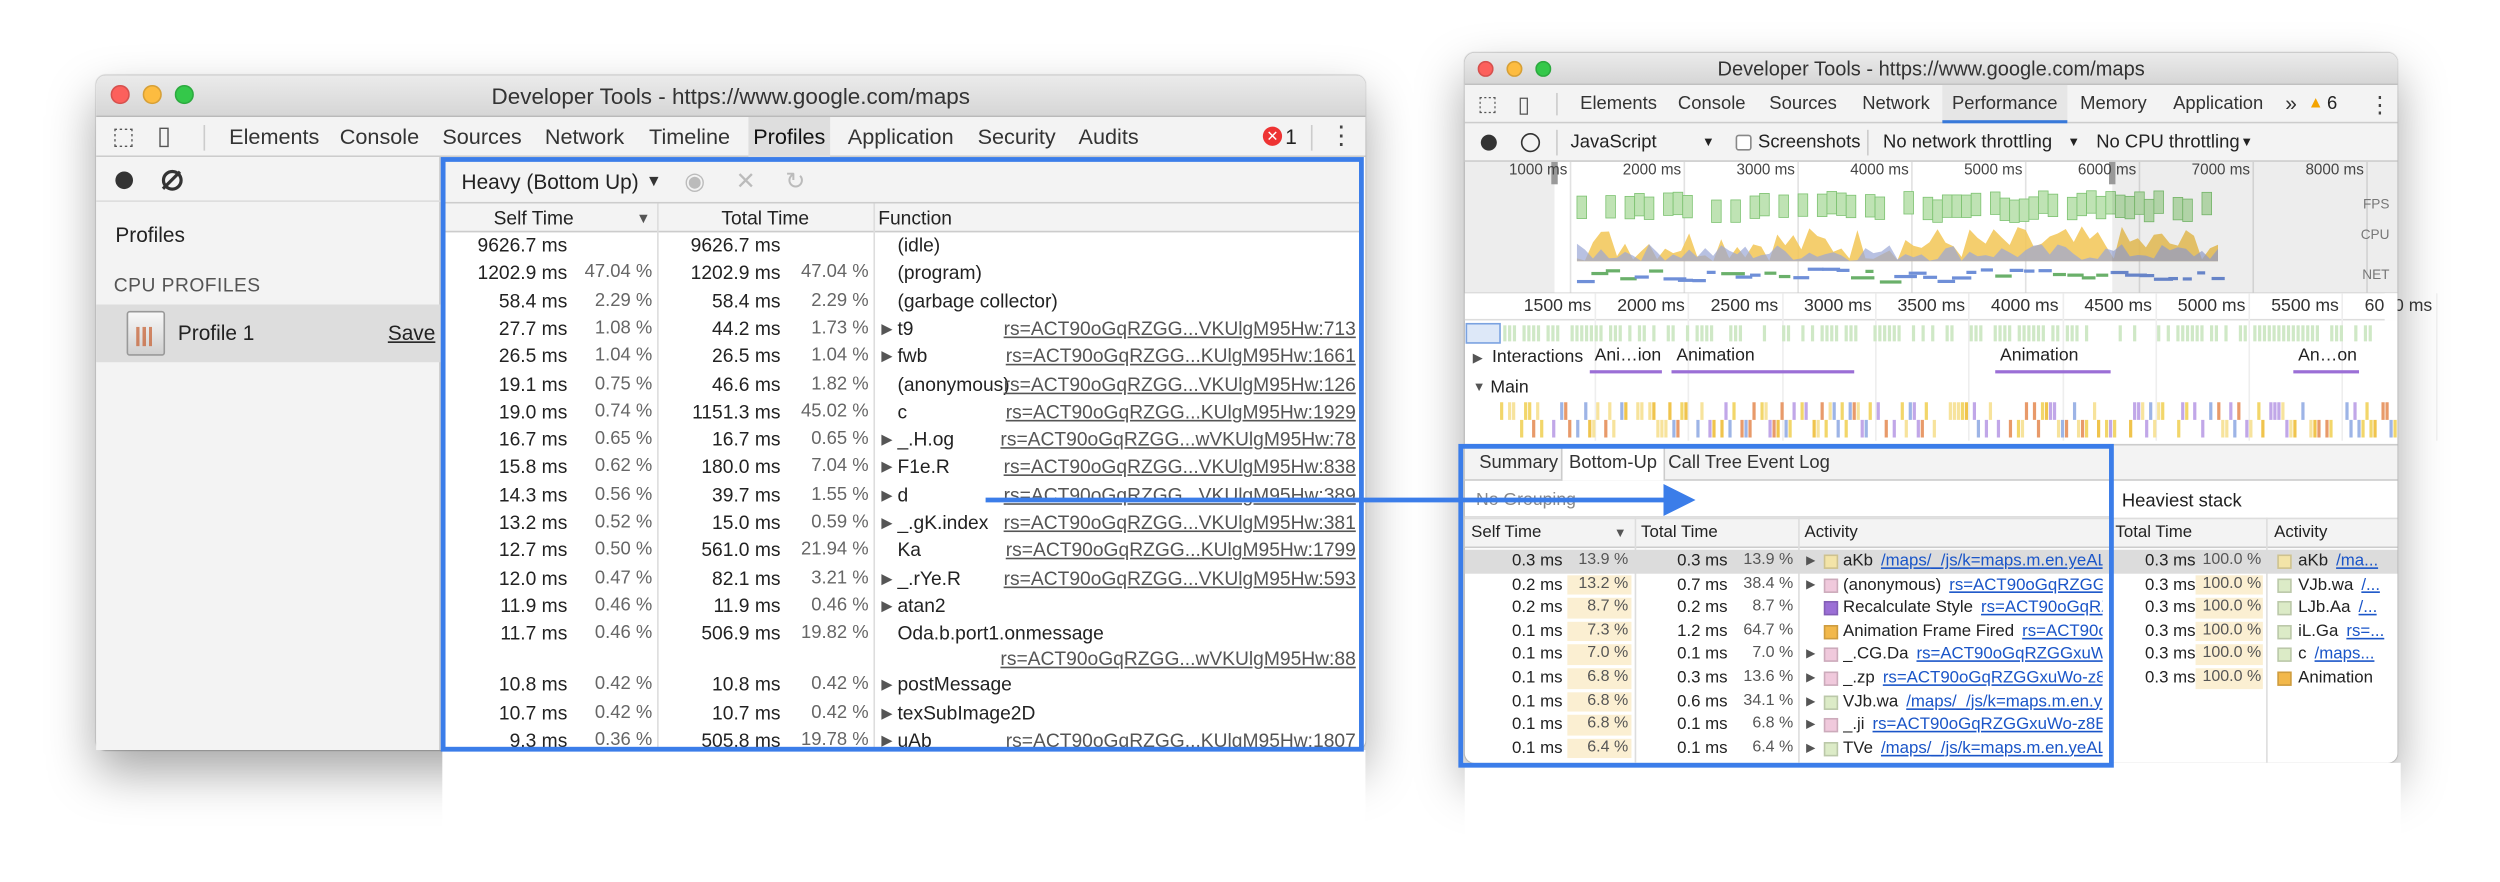  Describe the element at coordinates (1179, 328) in the screenshot. I see `source-link: rs=ACT90oGqRZGG...VKUlgM95Hw:713` at that location.